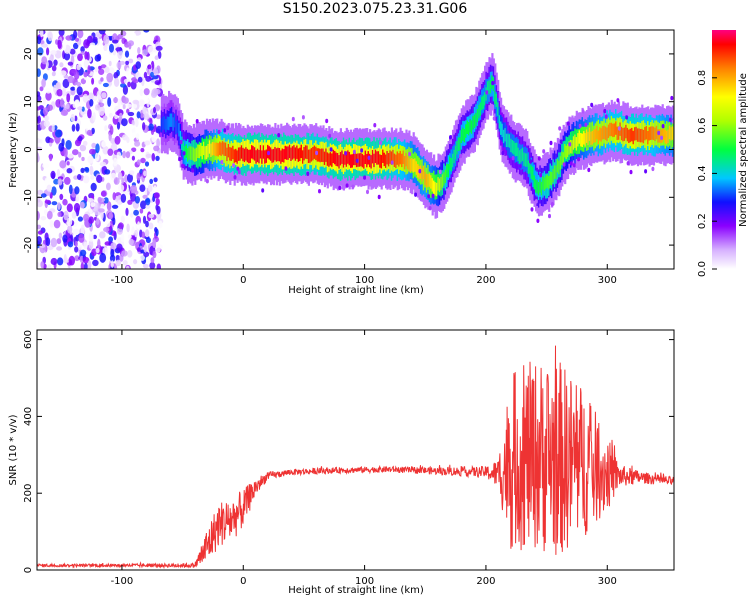  What do you see at coordinates (28, 197) in the screenshot?
I see `spectrogram-y-tick-label: -10` at bounding box center [28, 197].